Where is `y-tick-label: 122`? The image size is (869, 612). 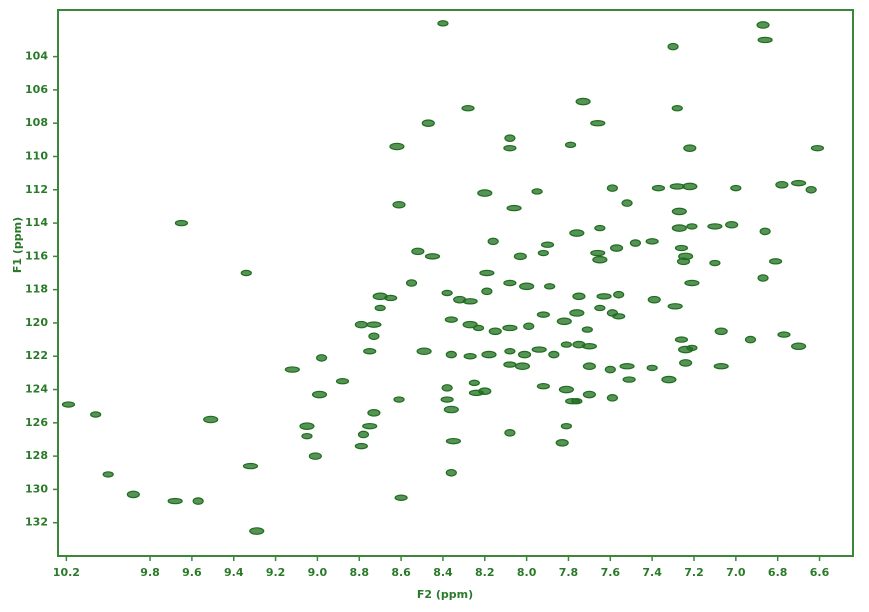
y-tick-label: 122 is located at coordinates (36, 355).